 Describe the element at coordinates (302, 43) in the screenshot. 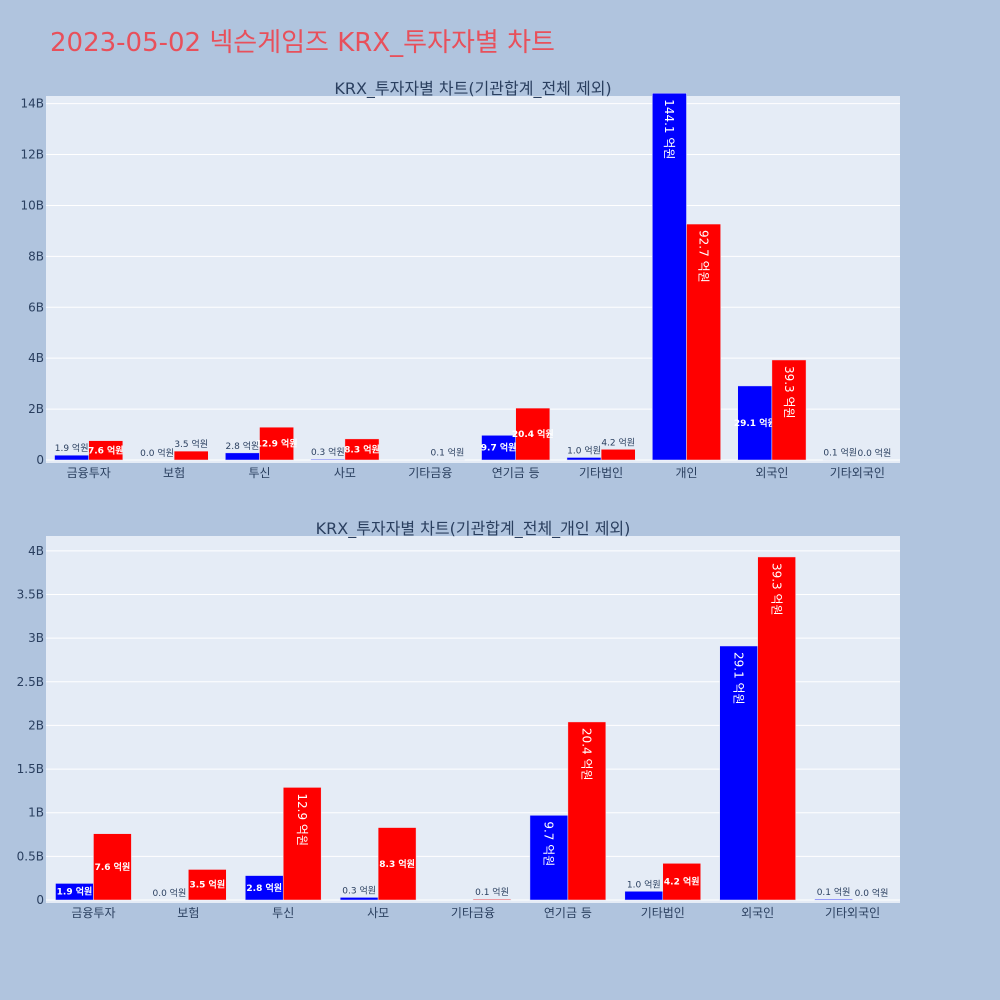

I see `page-title: 2023-05-02 넥슨게임즈 KRX_투자자별 차트` at that location.